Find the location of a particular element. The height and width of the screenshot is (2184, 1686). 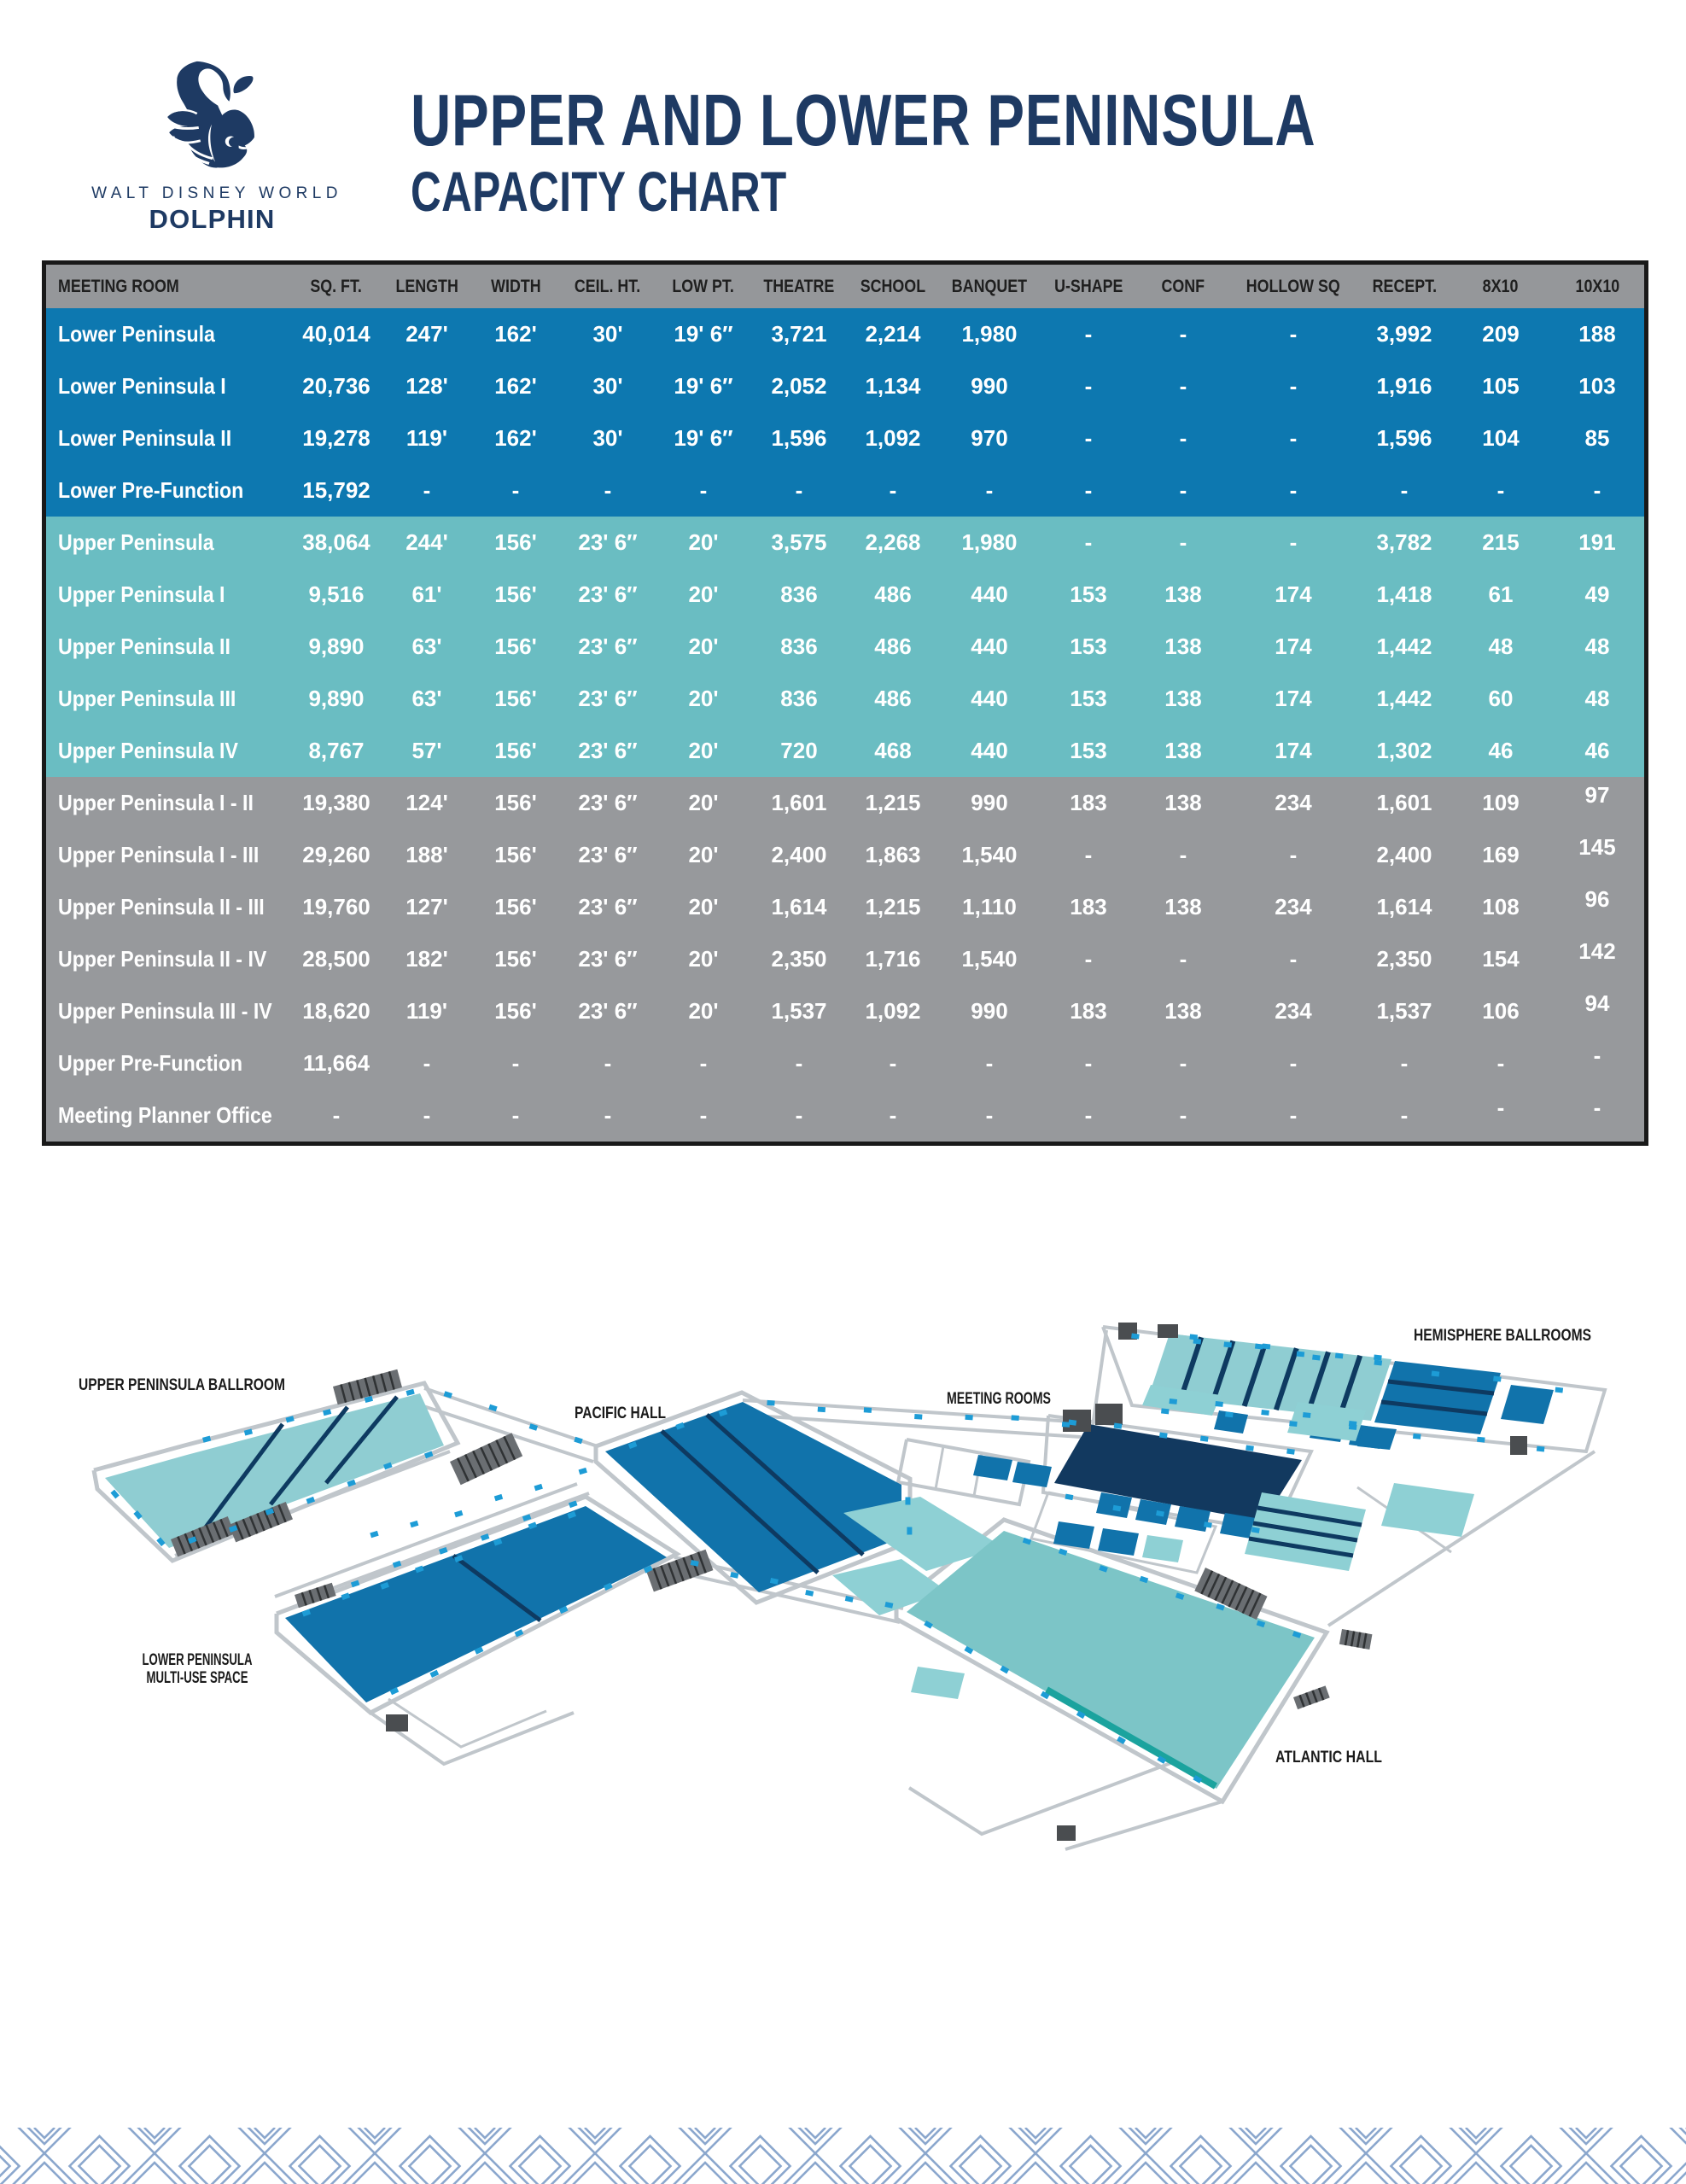

svg-text: MULTI-USE SPACE is located at coordinates (197, 1677).